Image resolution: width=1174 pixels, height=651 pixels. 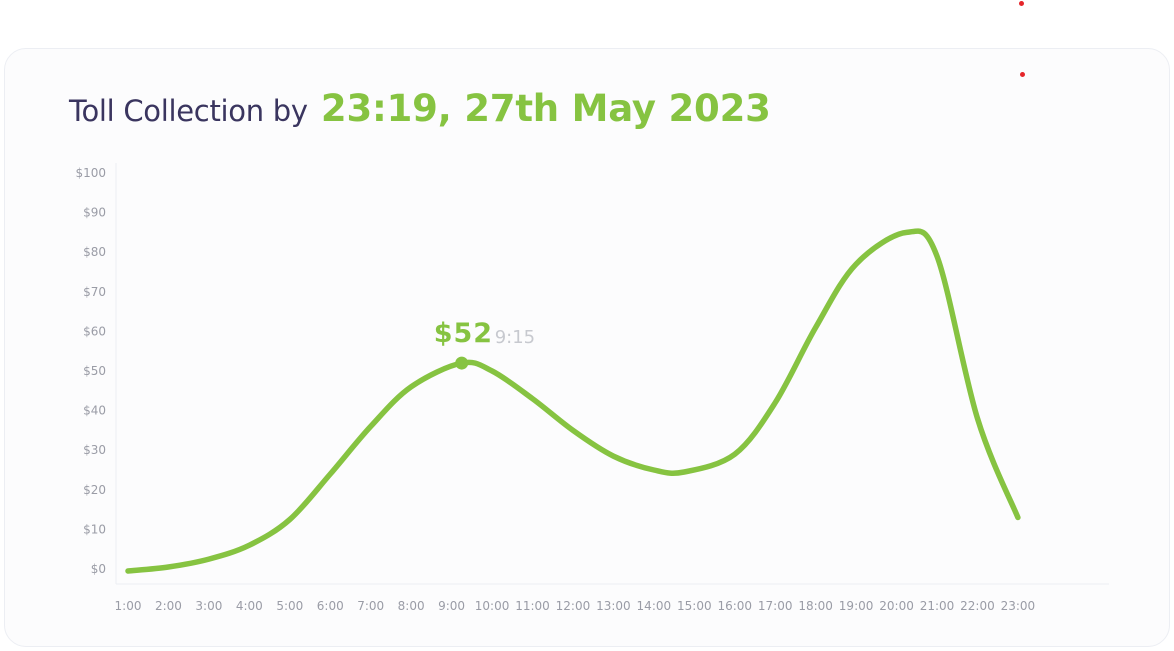 I want to click on x-tick-label: 12:00, so click(x=573, y=606).